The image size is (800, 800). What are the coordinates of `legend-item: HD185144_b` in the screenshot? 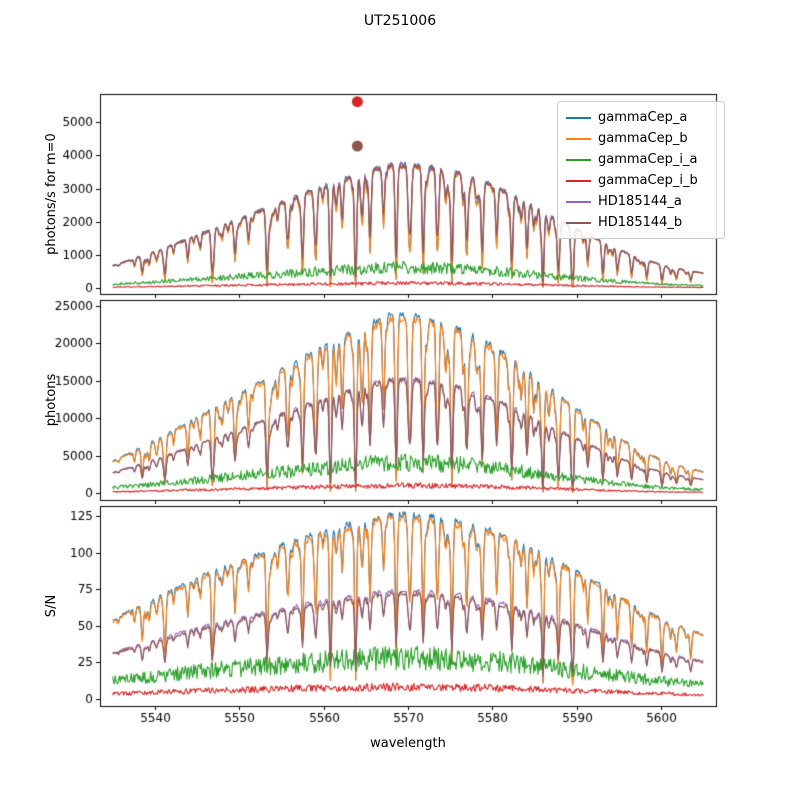 It's located at (641, 222).